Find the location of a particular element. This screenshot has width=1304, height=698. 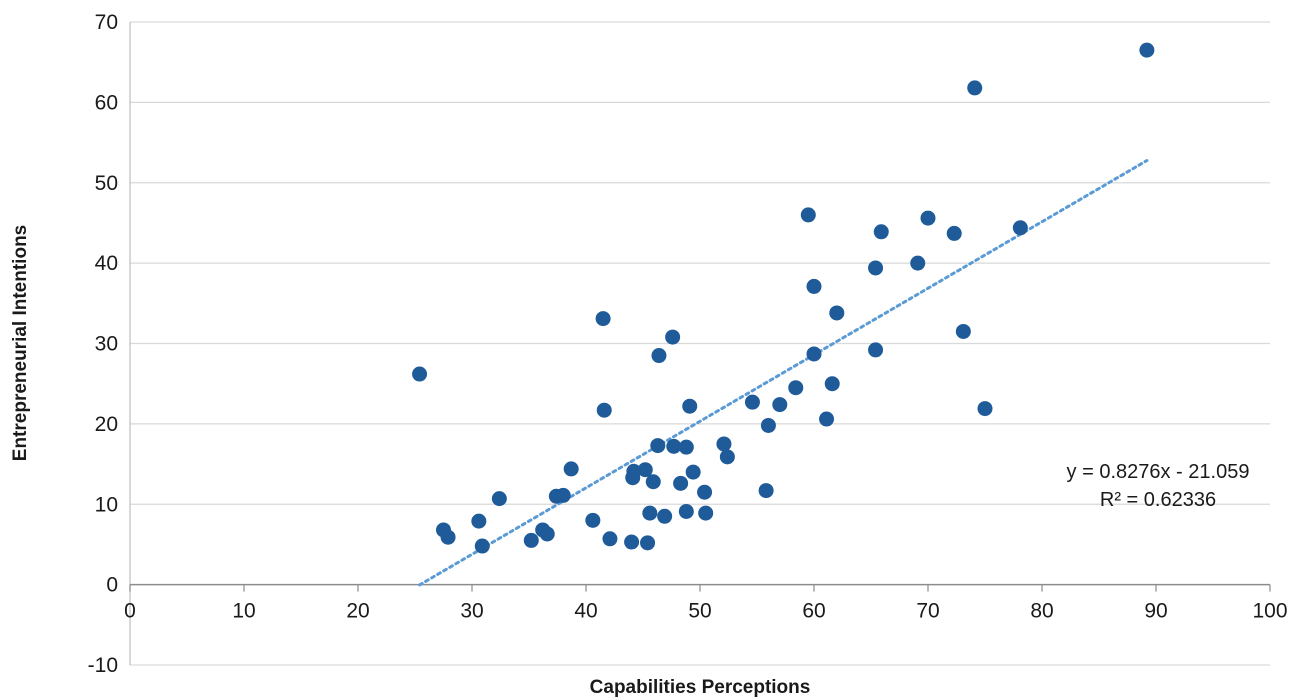

x-tick-label: 40 is located at coordinates (585, 611).